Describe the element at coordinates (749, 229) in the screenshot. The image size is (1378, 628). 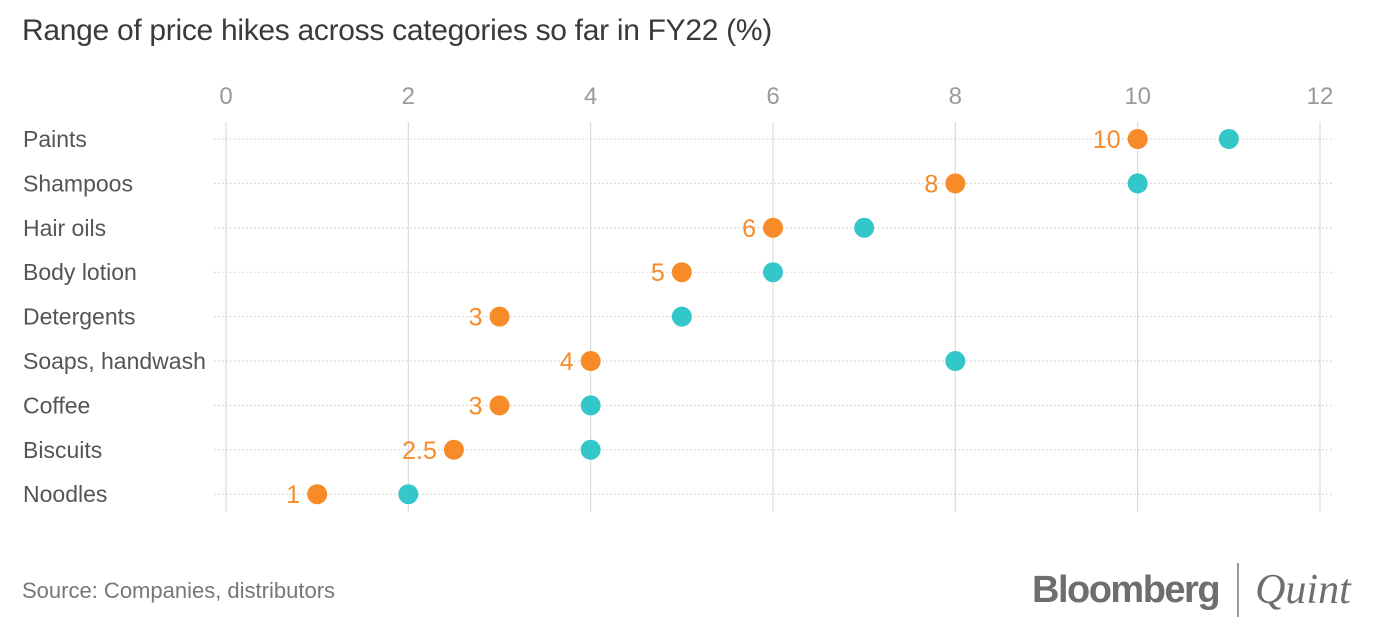
I see `low-value-label: 6` at that location.